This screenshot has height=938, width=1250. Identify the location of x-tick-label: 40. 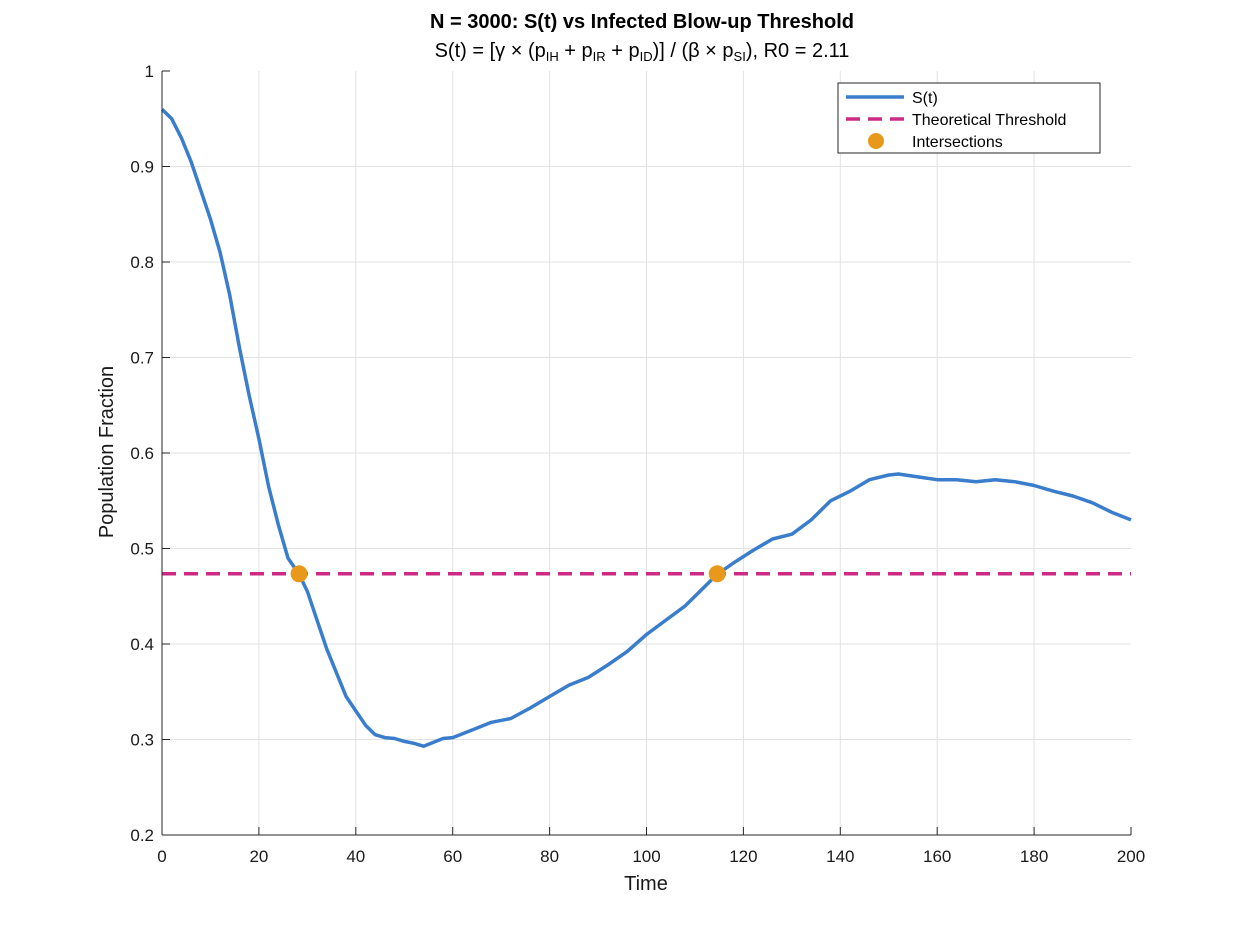
(355, 856).